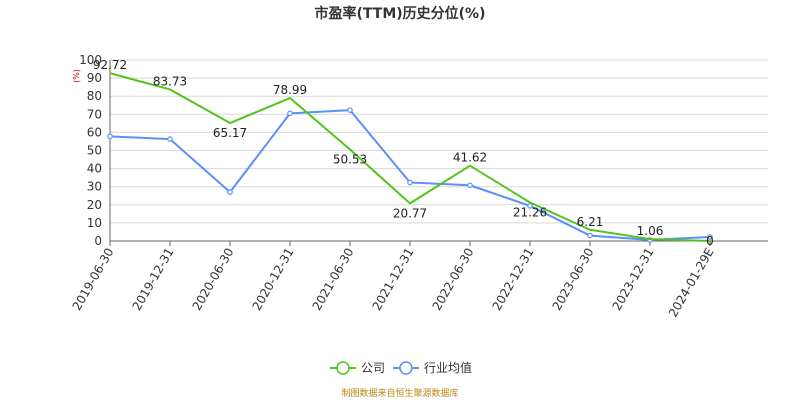 The image size is (800, 400). I want to click on x-tick-label: 2019-12-31, so click(153, 279).